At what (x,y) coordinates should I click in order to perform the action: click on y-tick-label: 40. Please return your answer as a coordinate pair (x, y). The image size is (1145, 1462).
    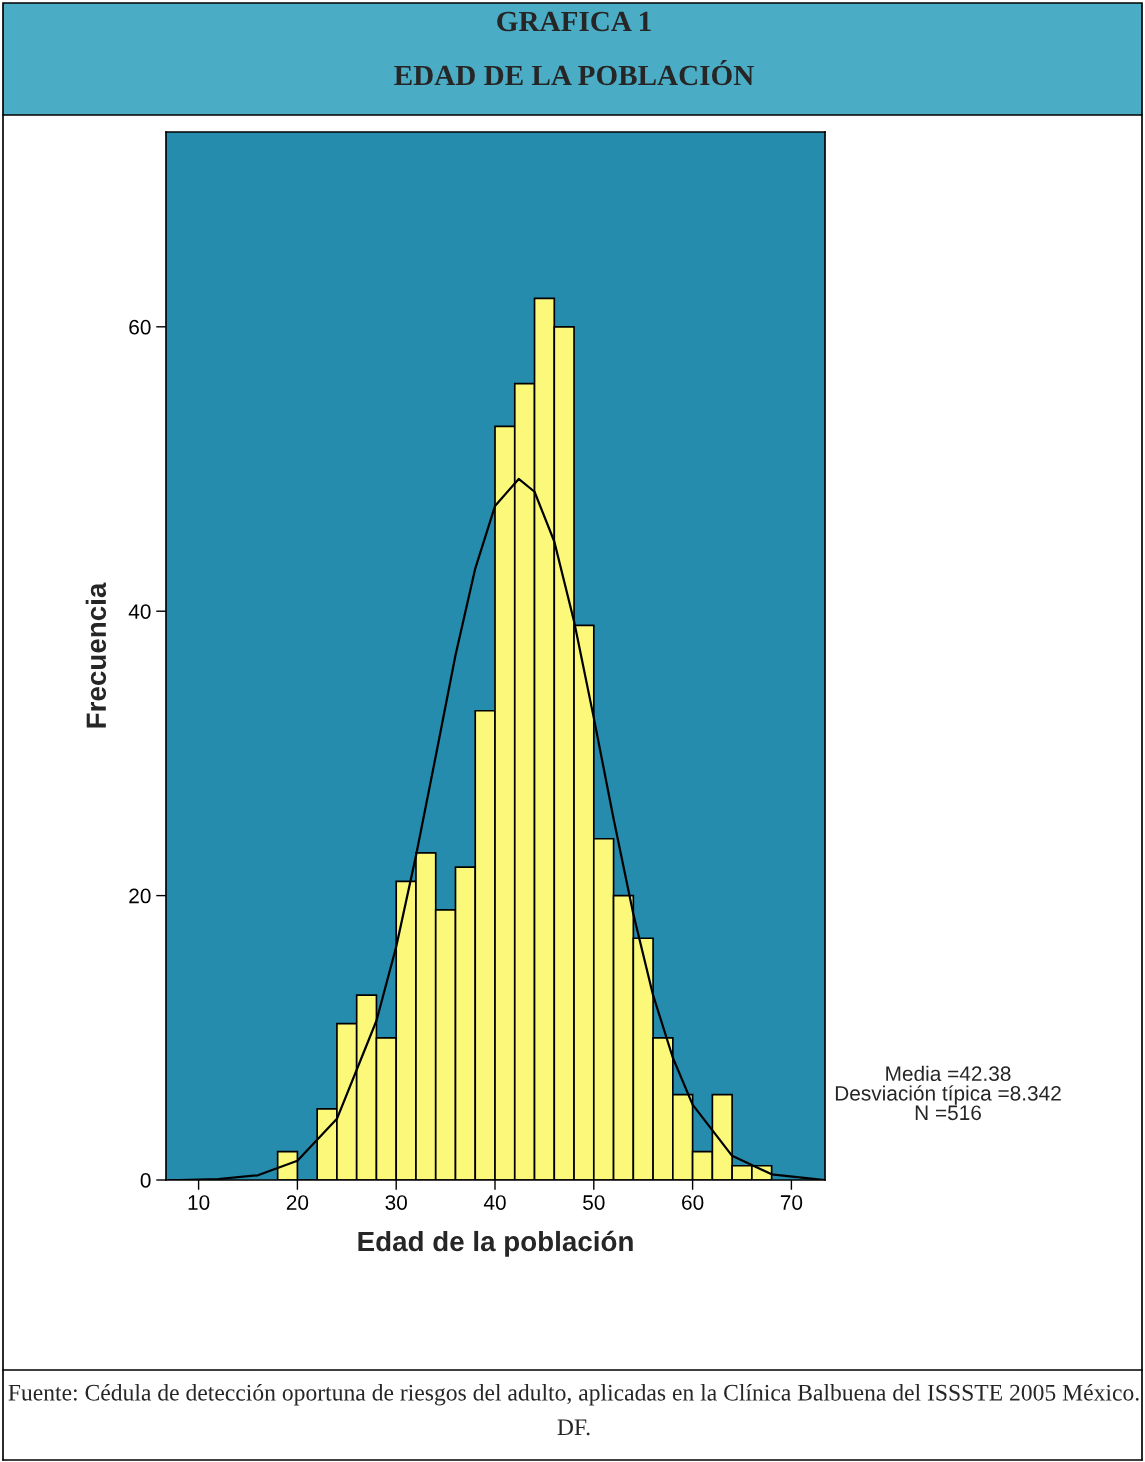
    Looking at the image, I should click on (139, 611).